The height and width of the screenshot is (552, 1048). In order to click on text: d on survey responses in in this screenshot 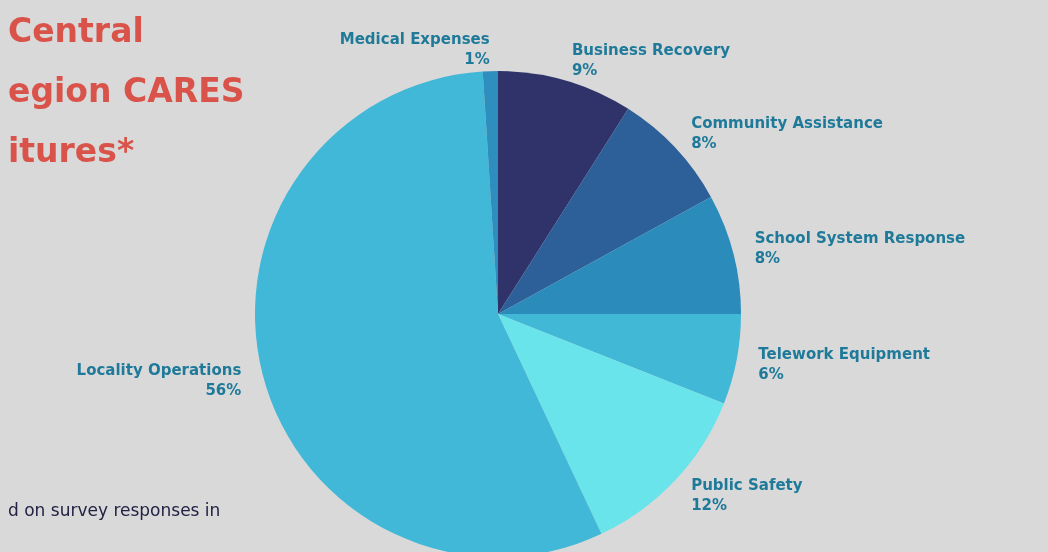, I will do `click(114, 510)`.